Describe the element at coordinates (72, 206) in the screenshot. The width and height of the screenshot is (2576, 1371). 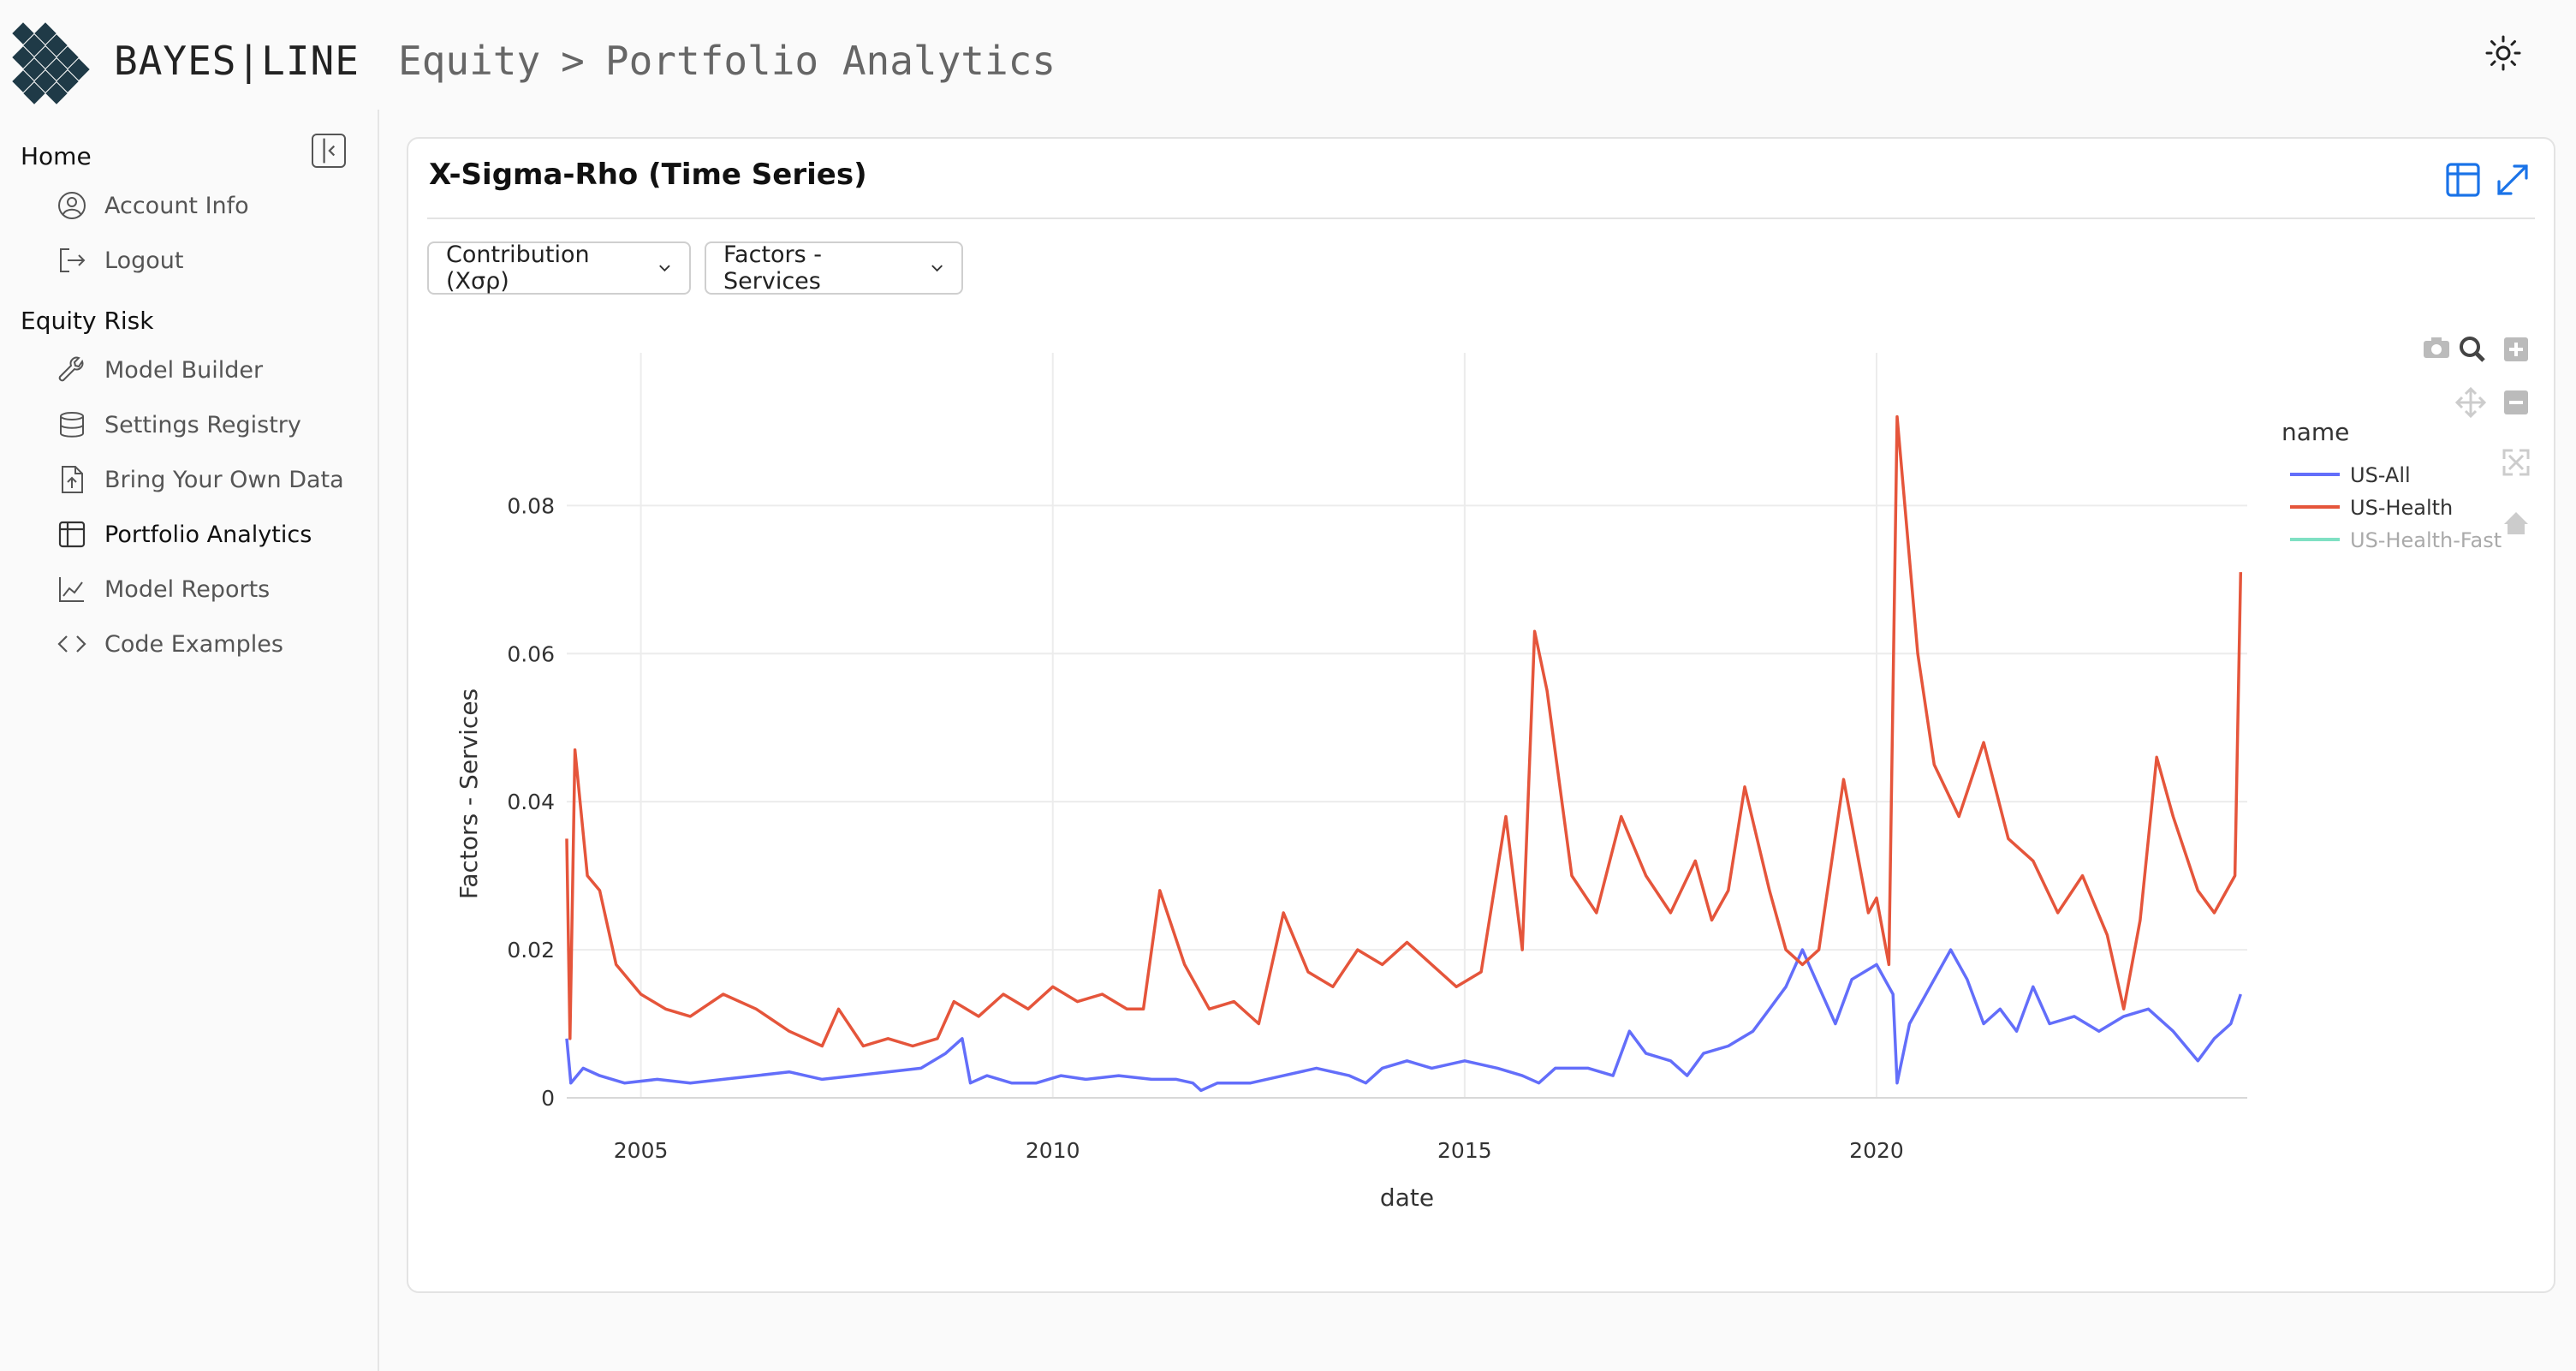
I see `user-circle-icon` at that location.